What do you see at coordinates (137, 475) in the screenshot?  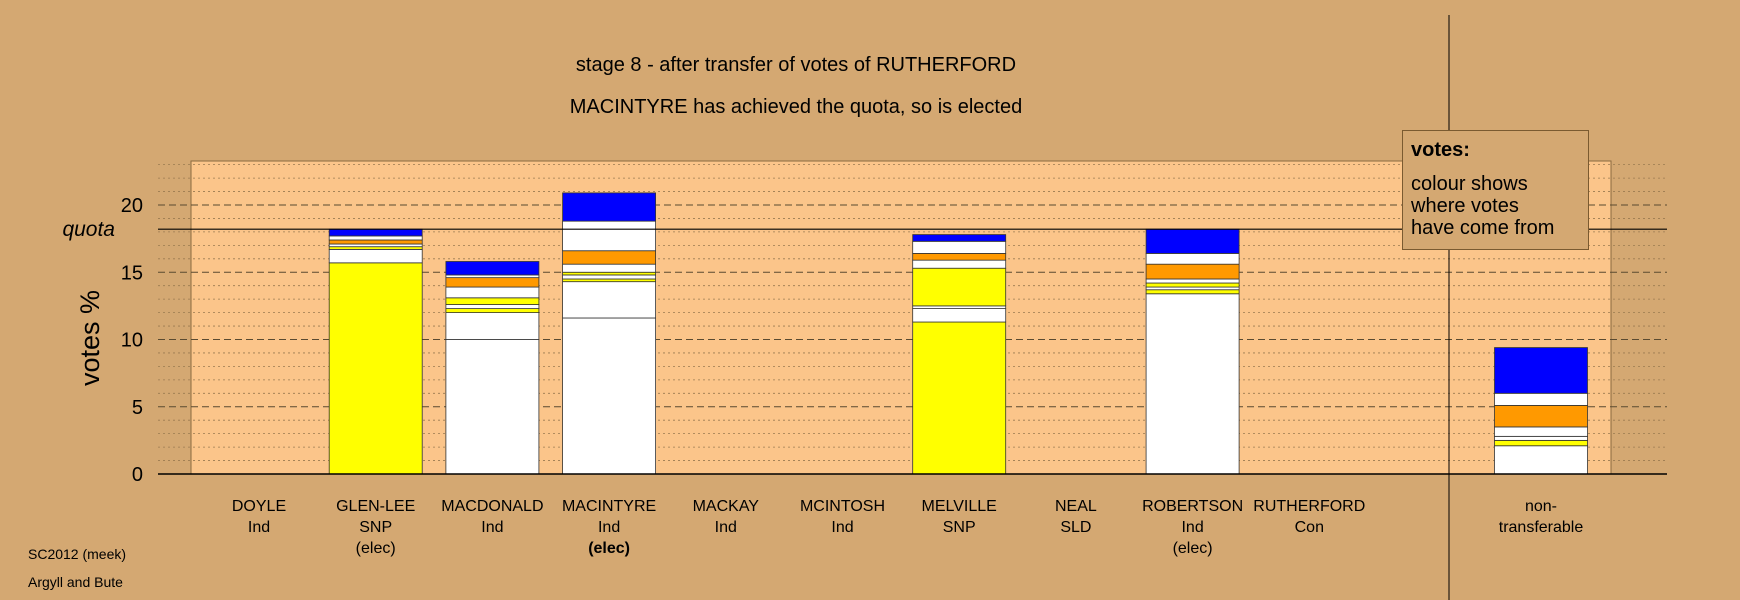 I see `y-tick-label: 0` at bounding box center [137, 475].